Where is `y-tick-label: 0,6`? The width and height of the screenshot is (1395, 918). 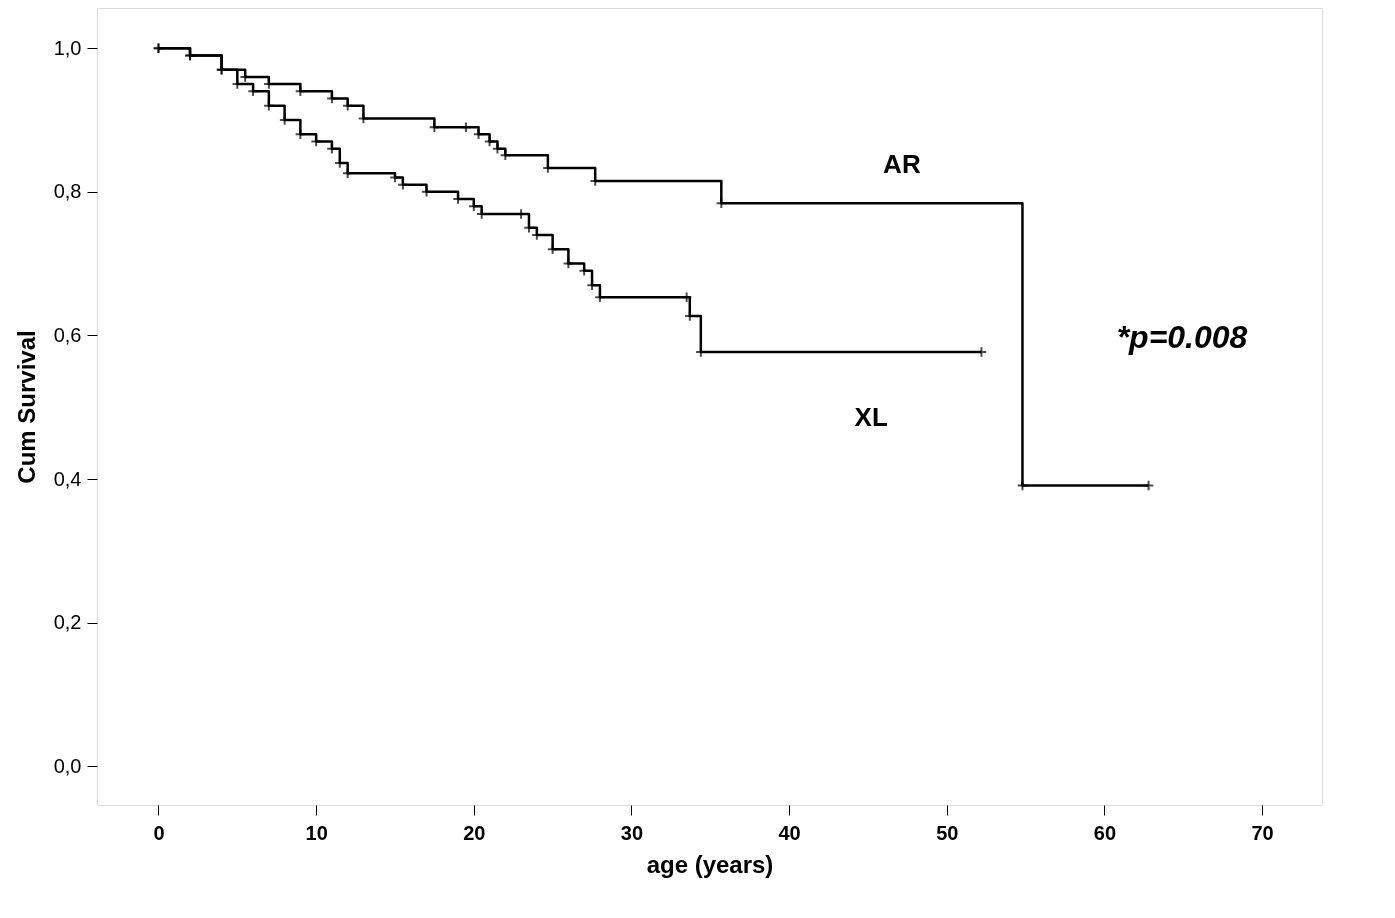
y-tick-label: 0,6 is located at coordinates (67, 334).